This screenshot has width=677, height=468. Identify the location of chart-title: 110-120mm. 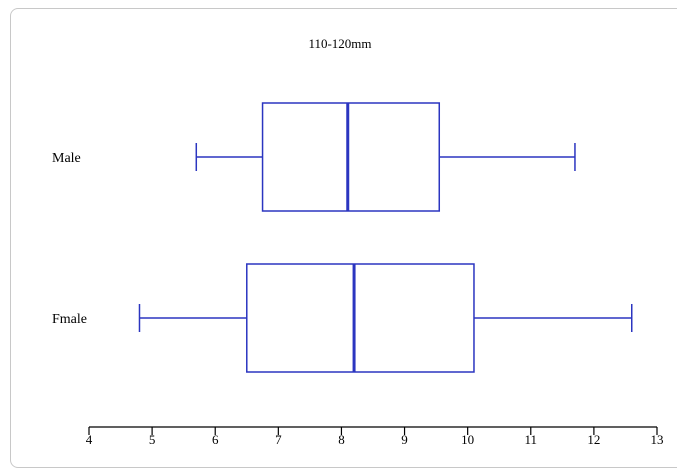
(339, 43).